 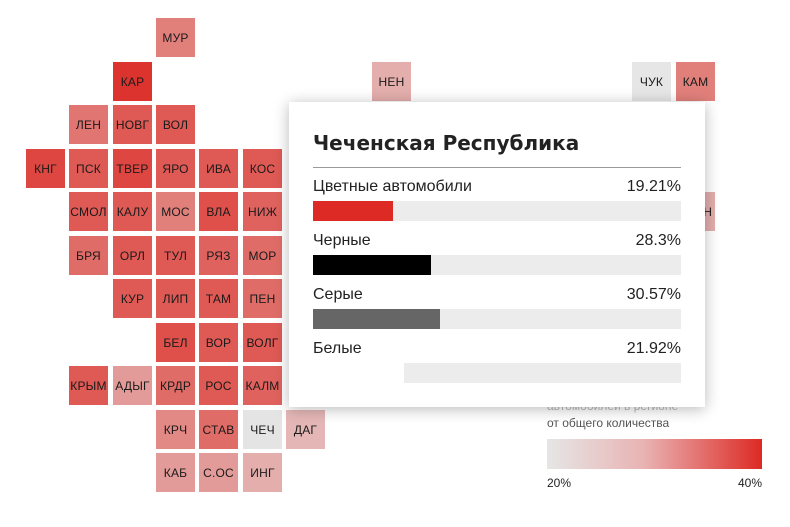 I want to click on tooltip-row-value: 28.3%, so click(x=658, y=240).